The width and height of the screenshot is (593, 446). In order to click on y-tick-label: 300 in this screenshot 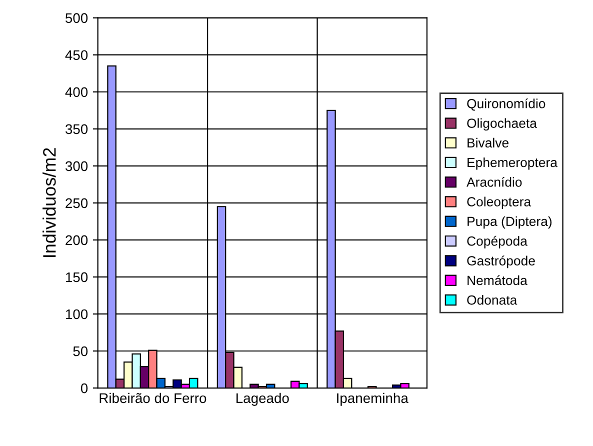, I will do `click(76, 166)`.